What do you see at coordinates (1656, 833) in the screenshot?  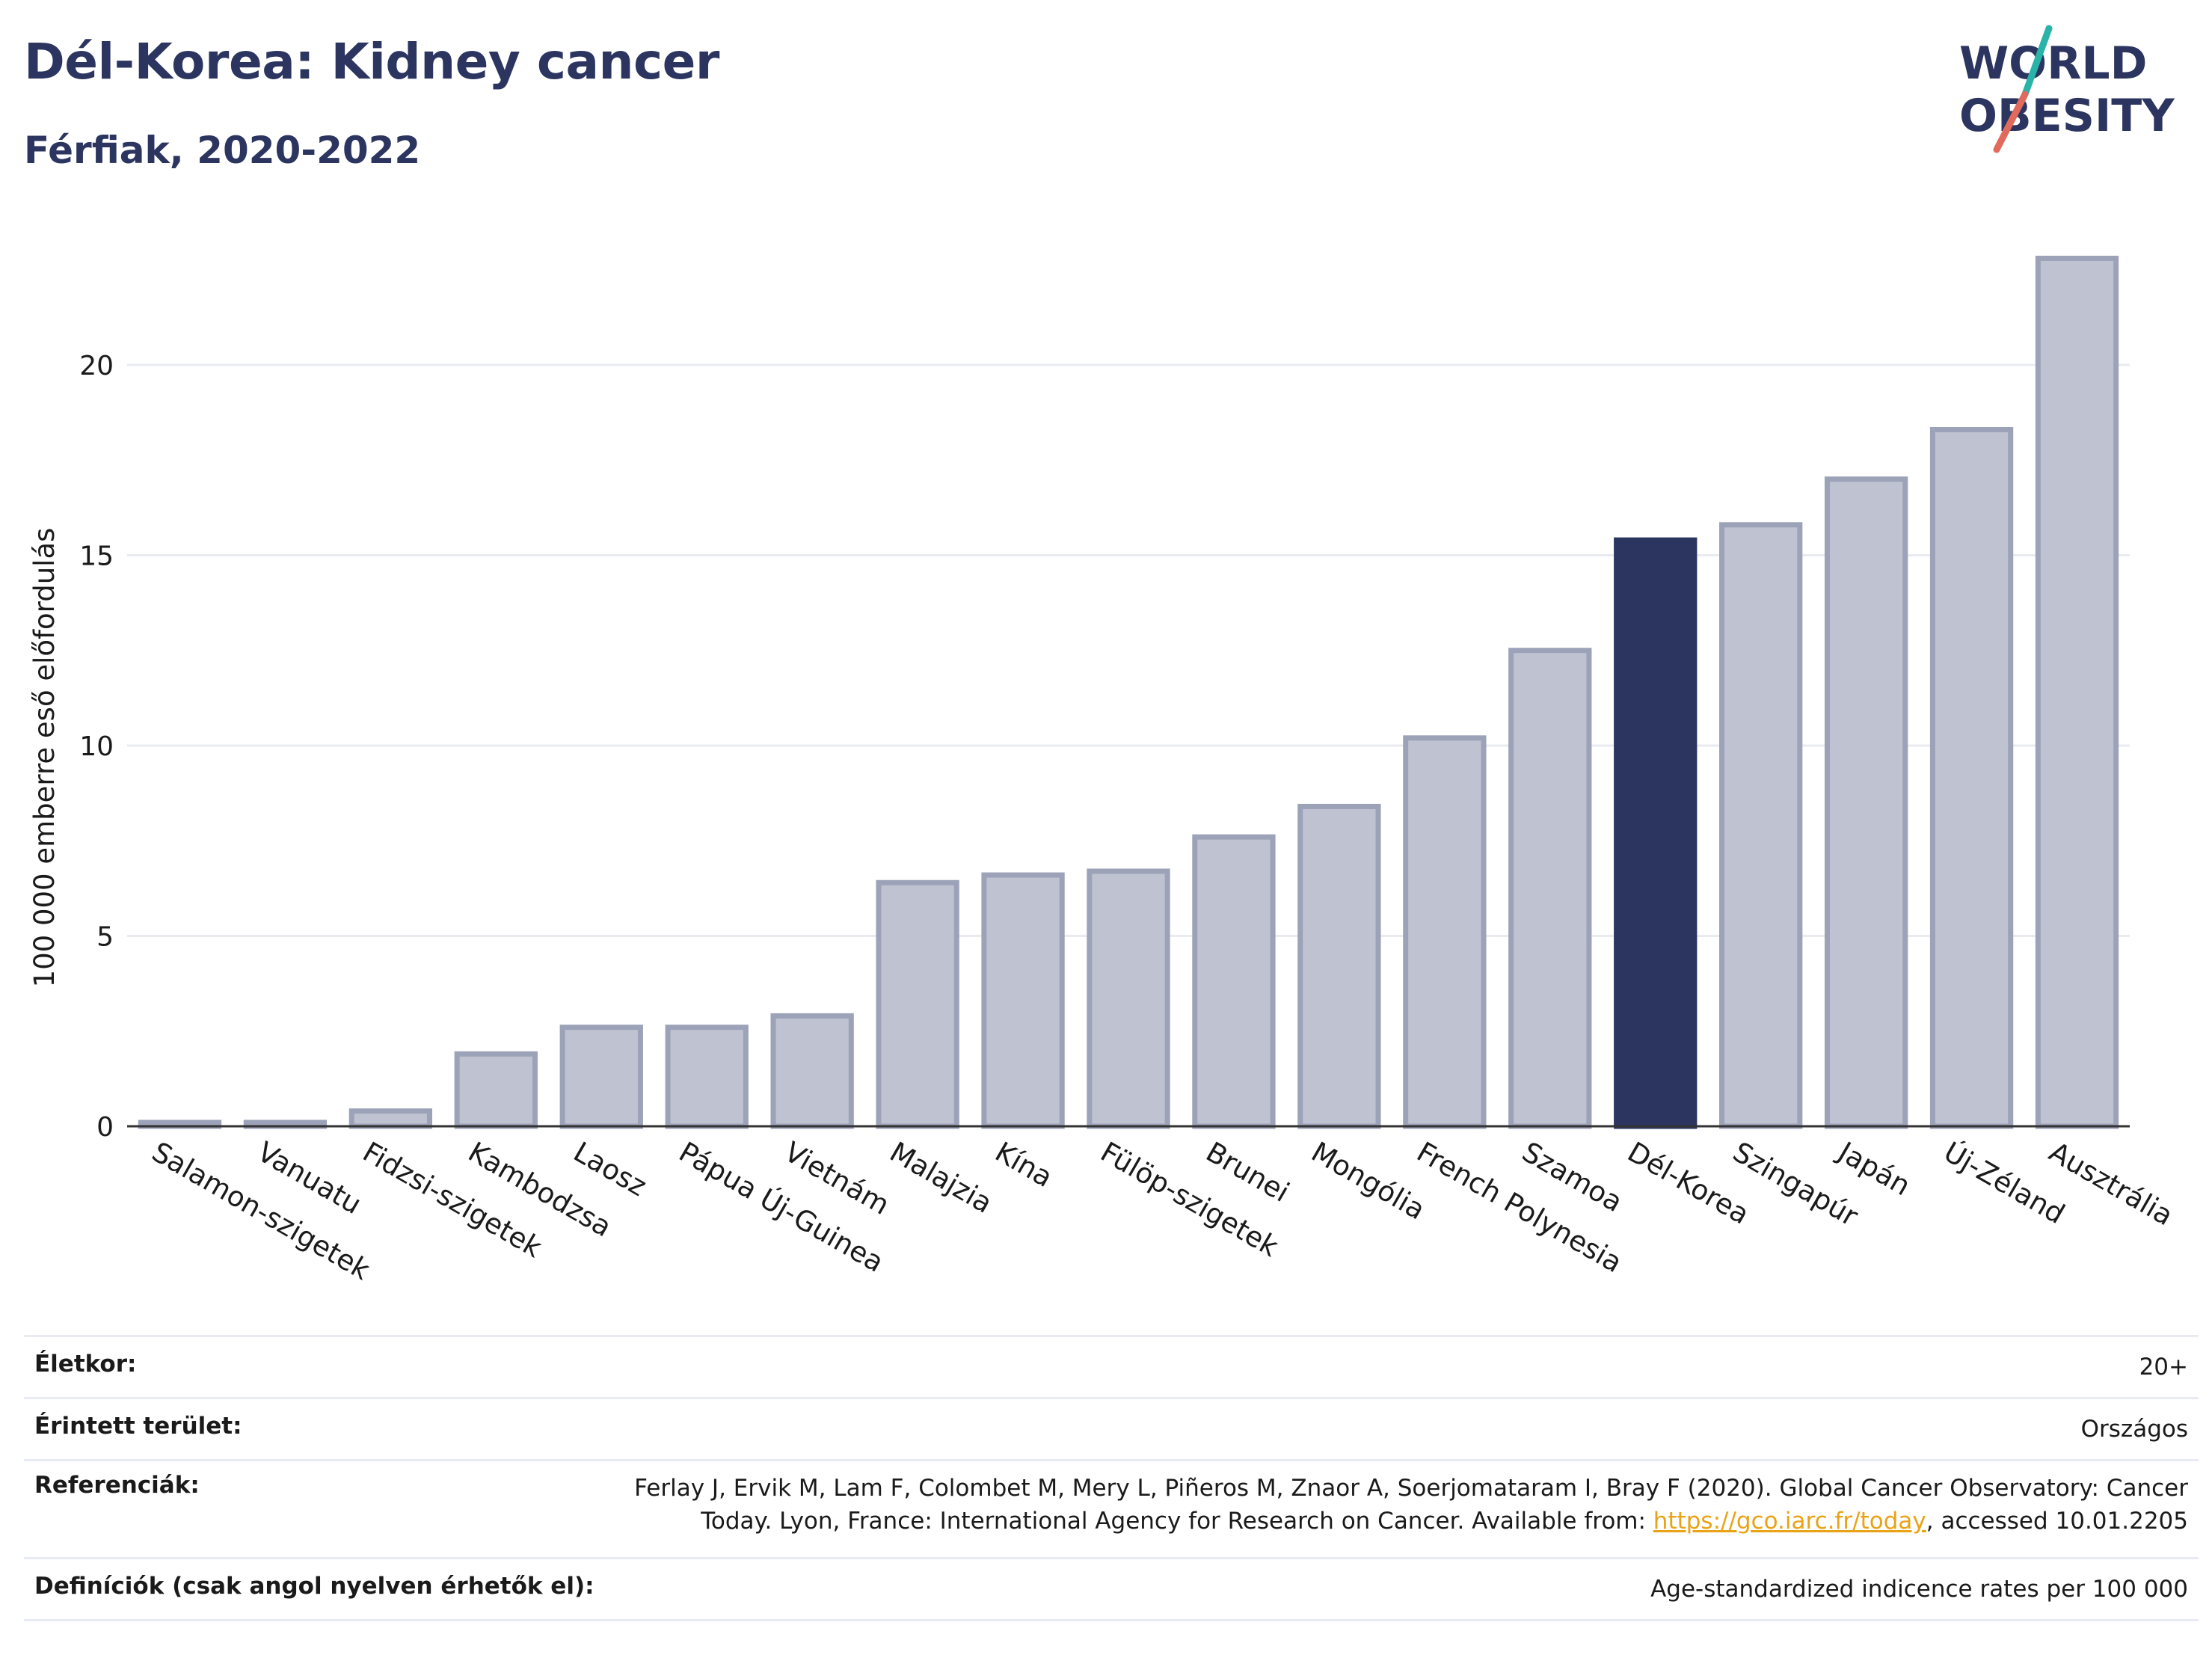 I see `bar-highlighted` at bounding box center [1656, 833].